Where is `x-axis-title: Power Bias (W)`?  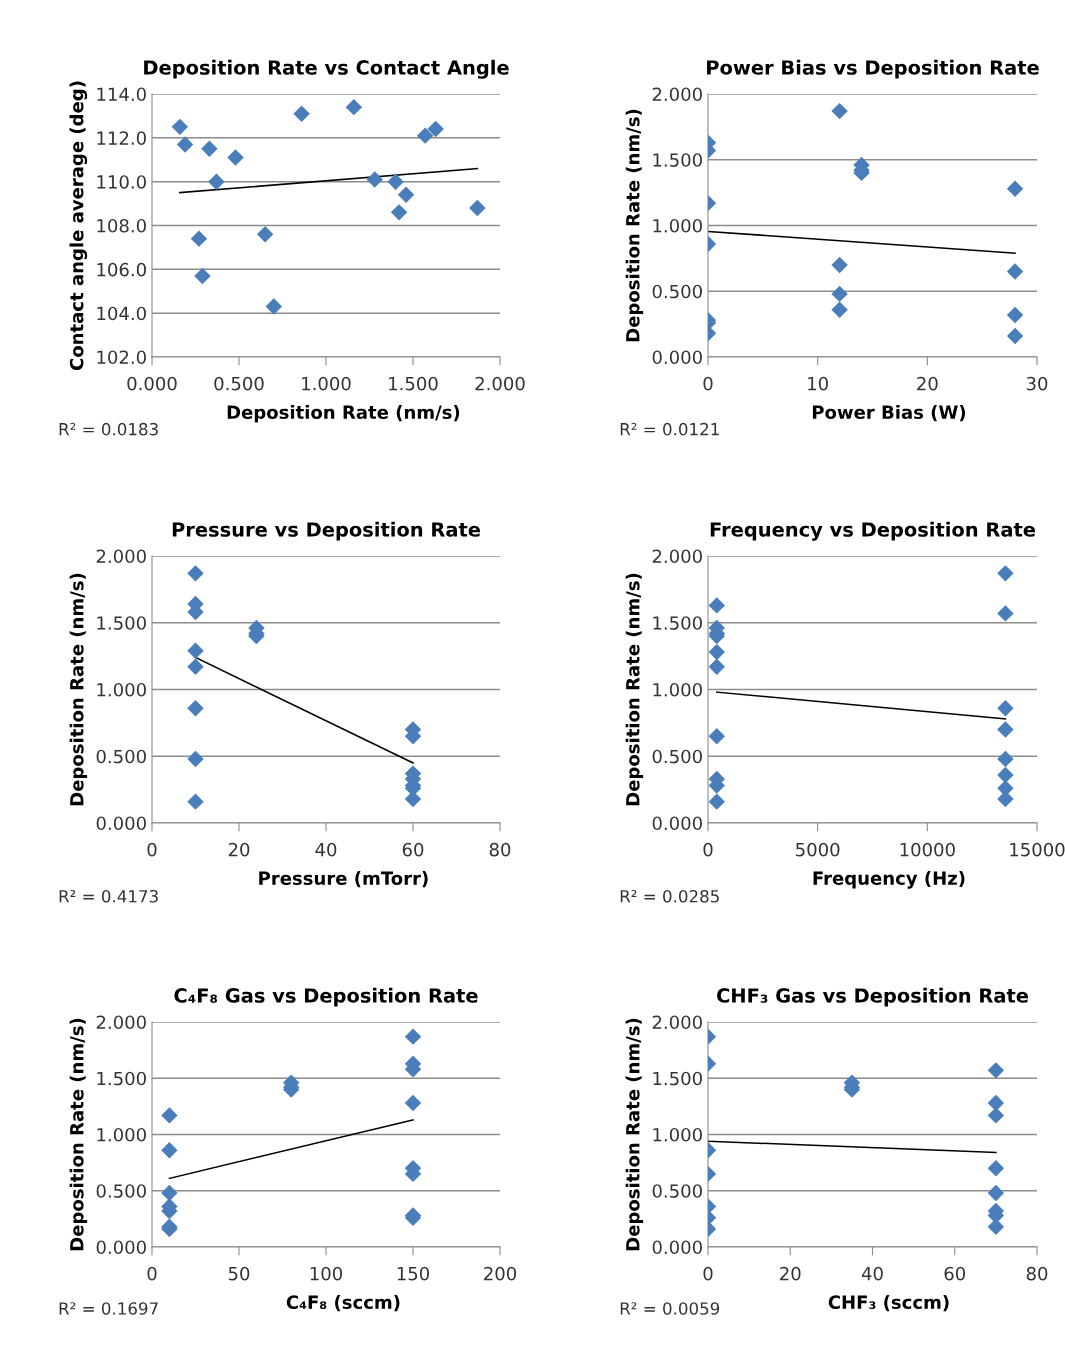 x-axis-title: Power Bias (W) is located at coordinates (889, 413).